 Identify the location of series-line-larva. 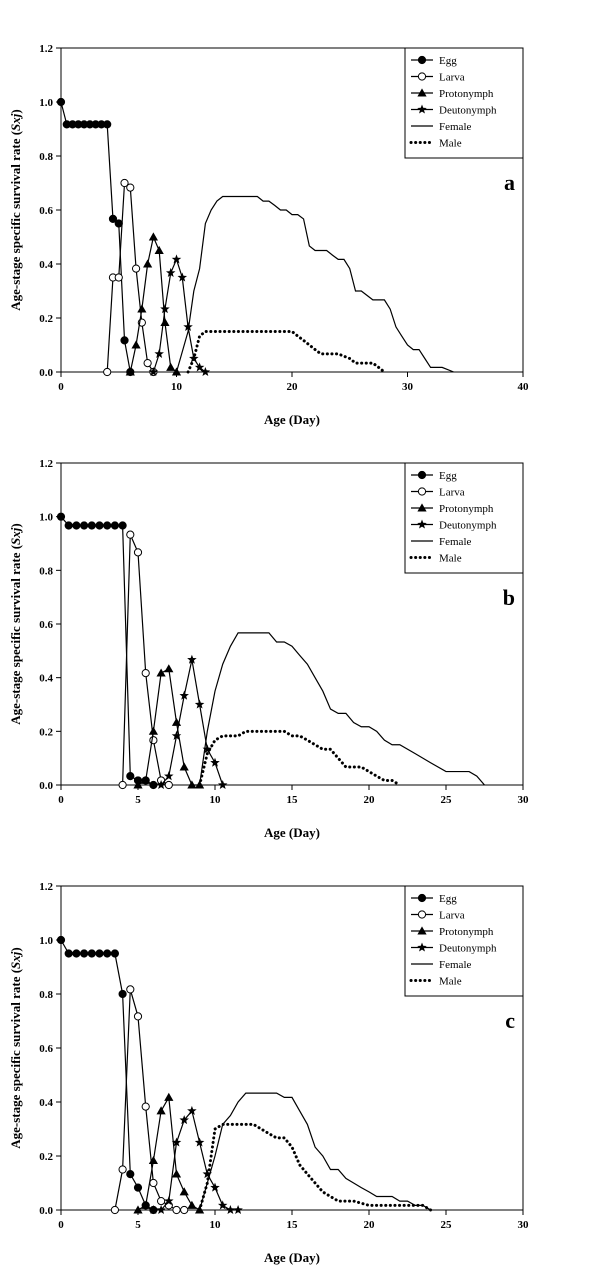
(149, 1100).